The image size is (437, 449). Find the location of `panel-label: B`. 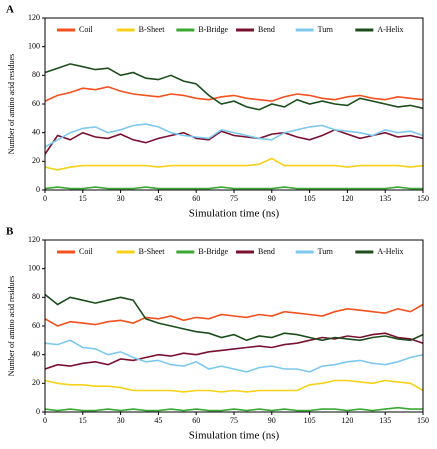

panel-label: B is located at coordinates (10, 232).